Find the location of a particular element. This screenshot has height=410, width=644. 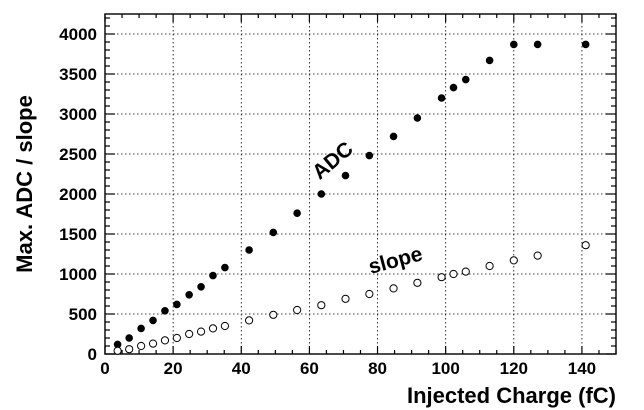

y-tick-label: 3000 is located at coordinates (78, 114).